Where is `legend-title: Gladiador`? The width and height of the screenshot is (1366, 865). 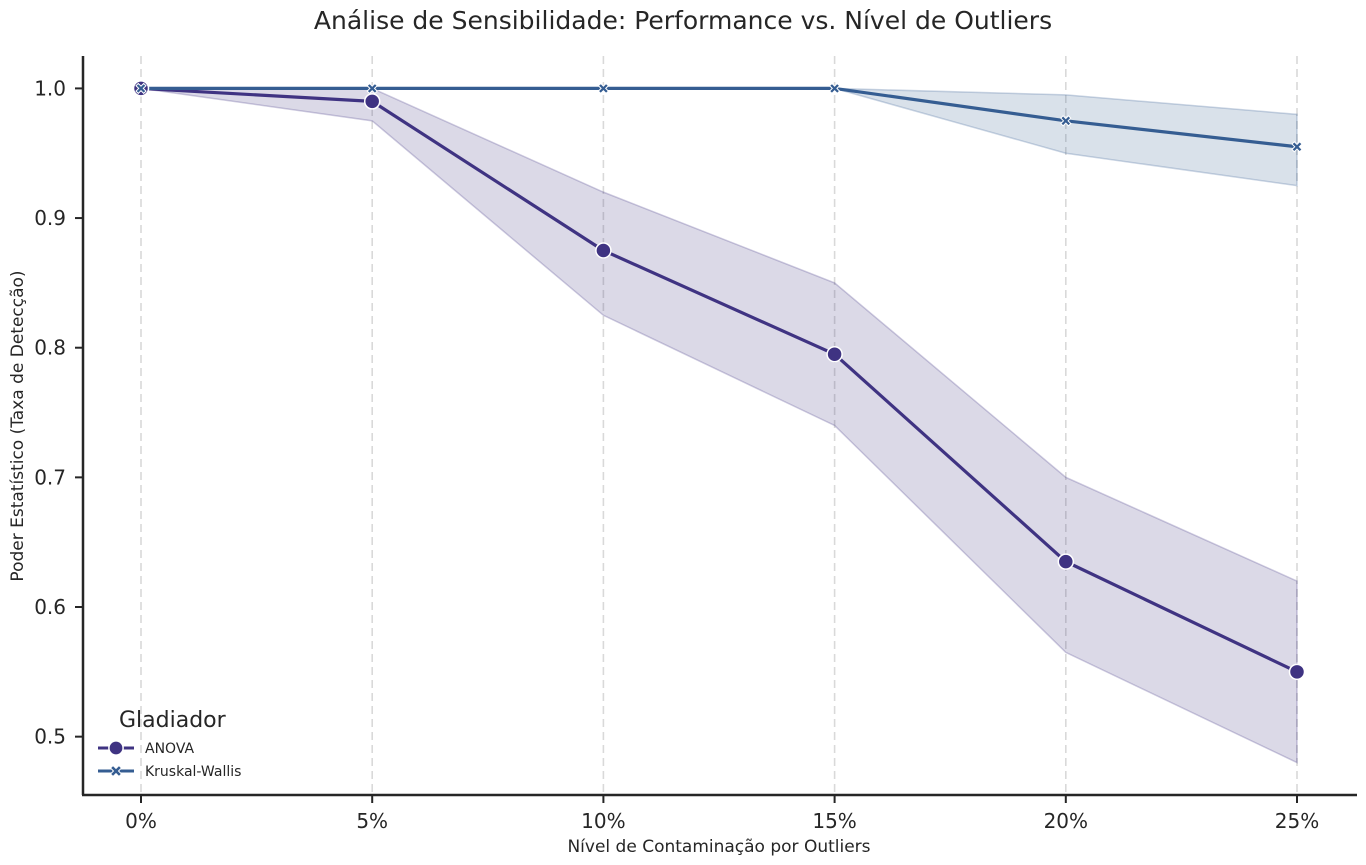 legend-title: Gladiador is located at coordinates (173, 720).